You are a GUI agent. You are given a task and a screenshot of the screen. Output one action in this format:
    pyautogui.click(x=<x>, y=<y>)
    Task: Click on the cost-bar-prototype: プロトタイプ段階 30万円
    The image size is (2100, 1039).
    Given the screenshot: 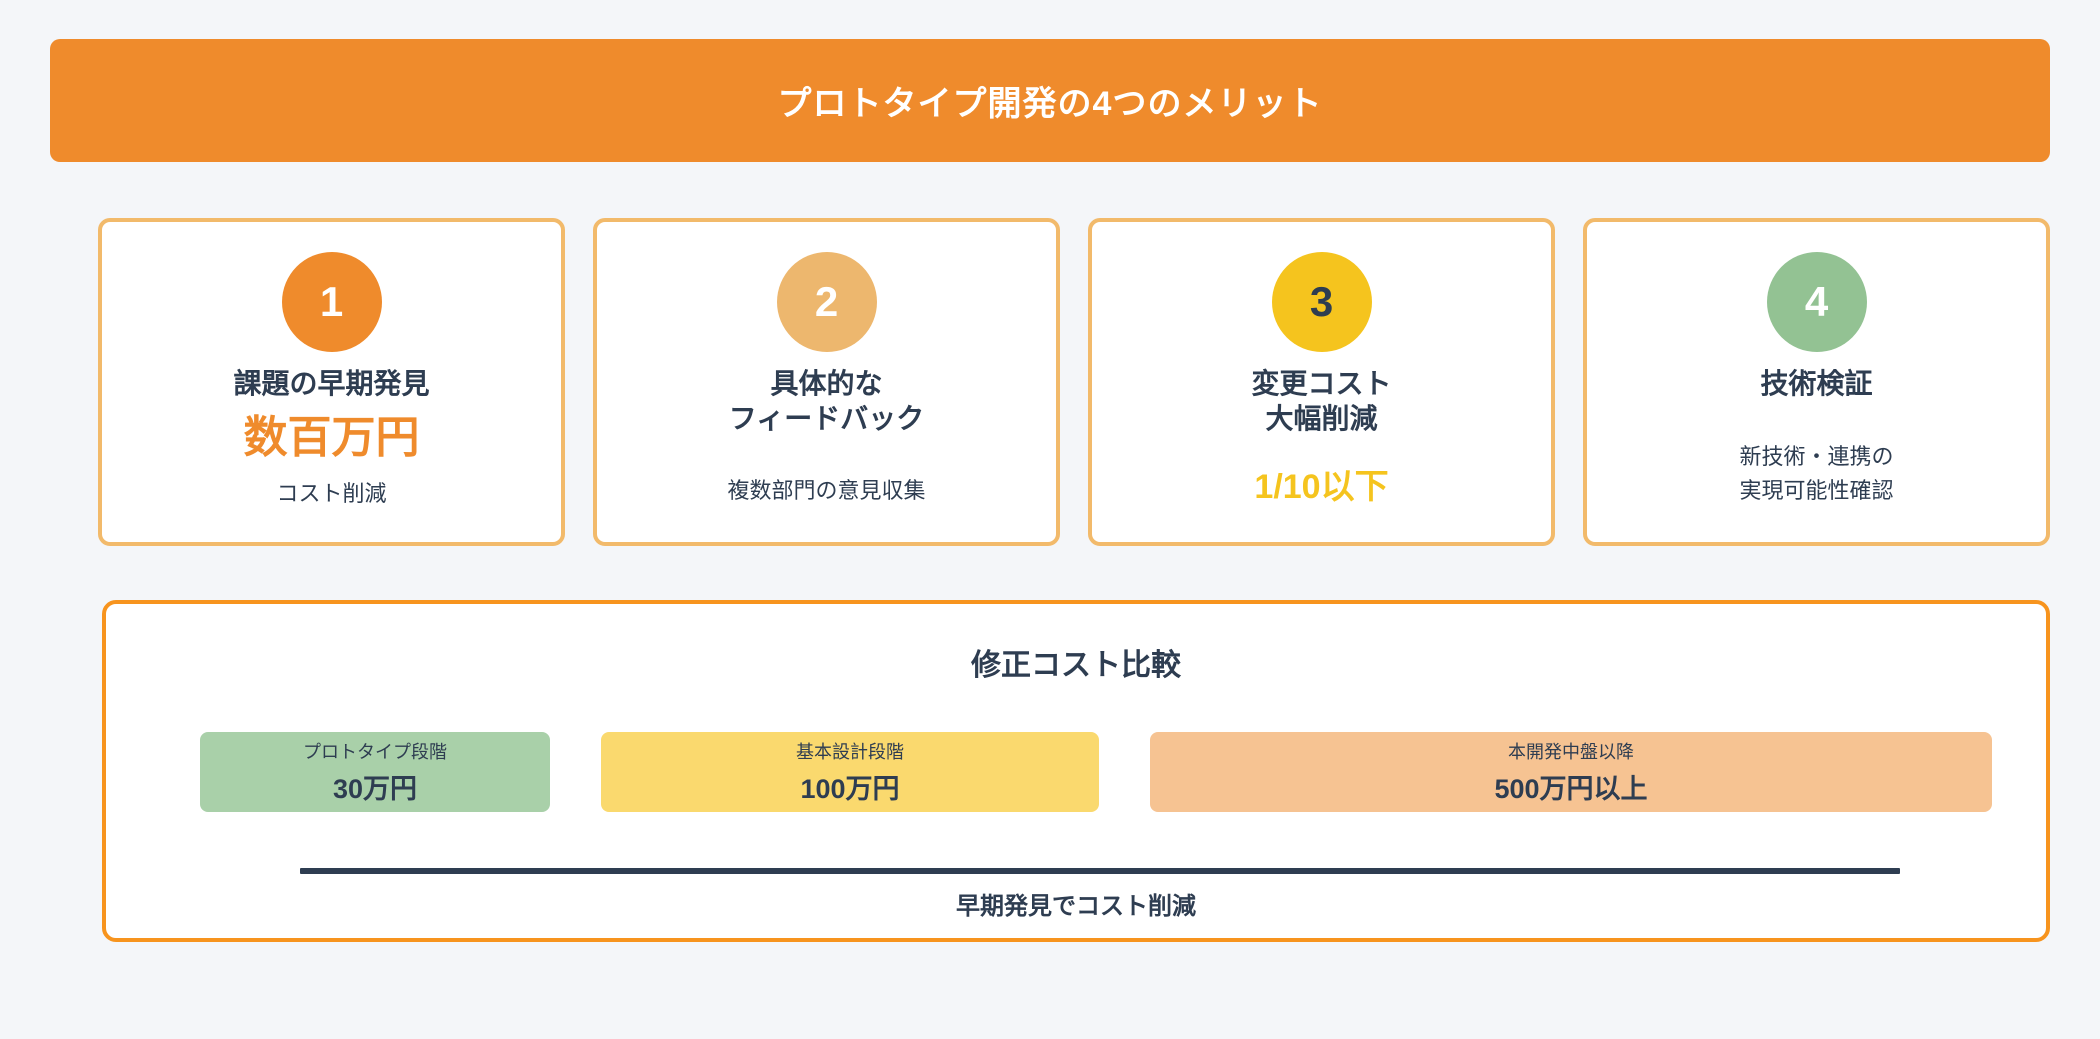 What is the action you would take?
    pyautogui.click(x=375, y=772)
    